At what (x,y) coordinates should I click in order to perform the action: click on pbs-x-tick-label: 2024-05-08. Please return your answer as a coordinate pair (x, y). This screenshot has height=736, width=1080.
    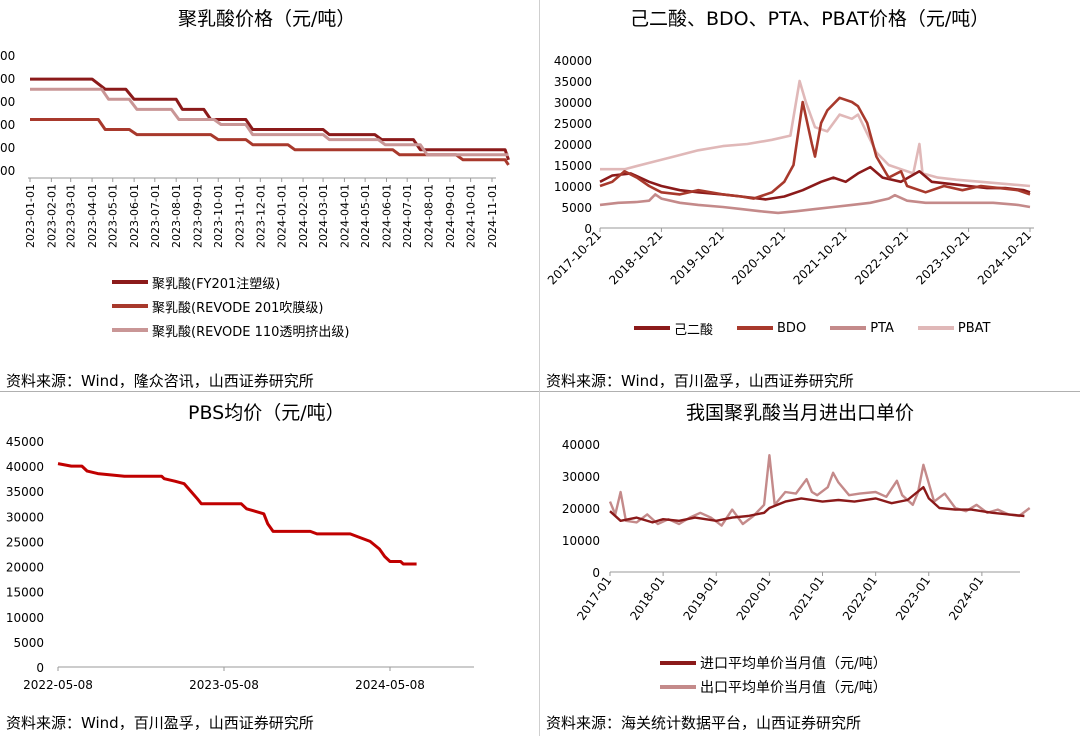
    Looking at the image, I should click on (390, 685).